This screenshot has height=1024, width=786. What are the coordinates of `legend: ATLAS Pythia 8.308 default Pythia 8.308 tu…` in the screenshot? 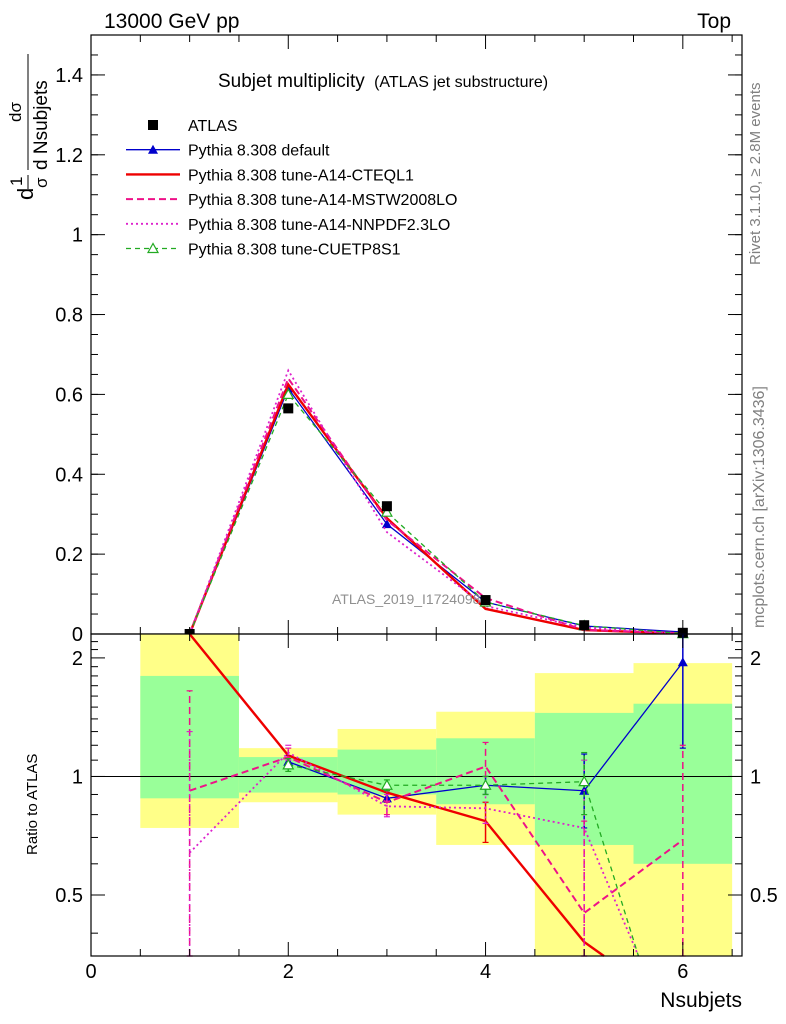 It's located at (291, 188).